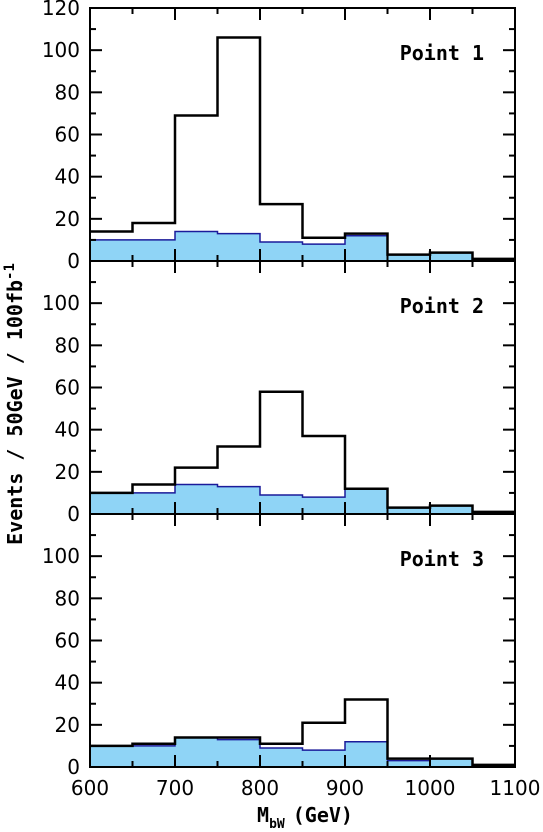 This screenshot has height=832, width=543. What do you see at coordinates (442, 306) in the screenshot?
I see `panel-label: Point 2` at bounding box center [442, 306].